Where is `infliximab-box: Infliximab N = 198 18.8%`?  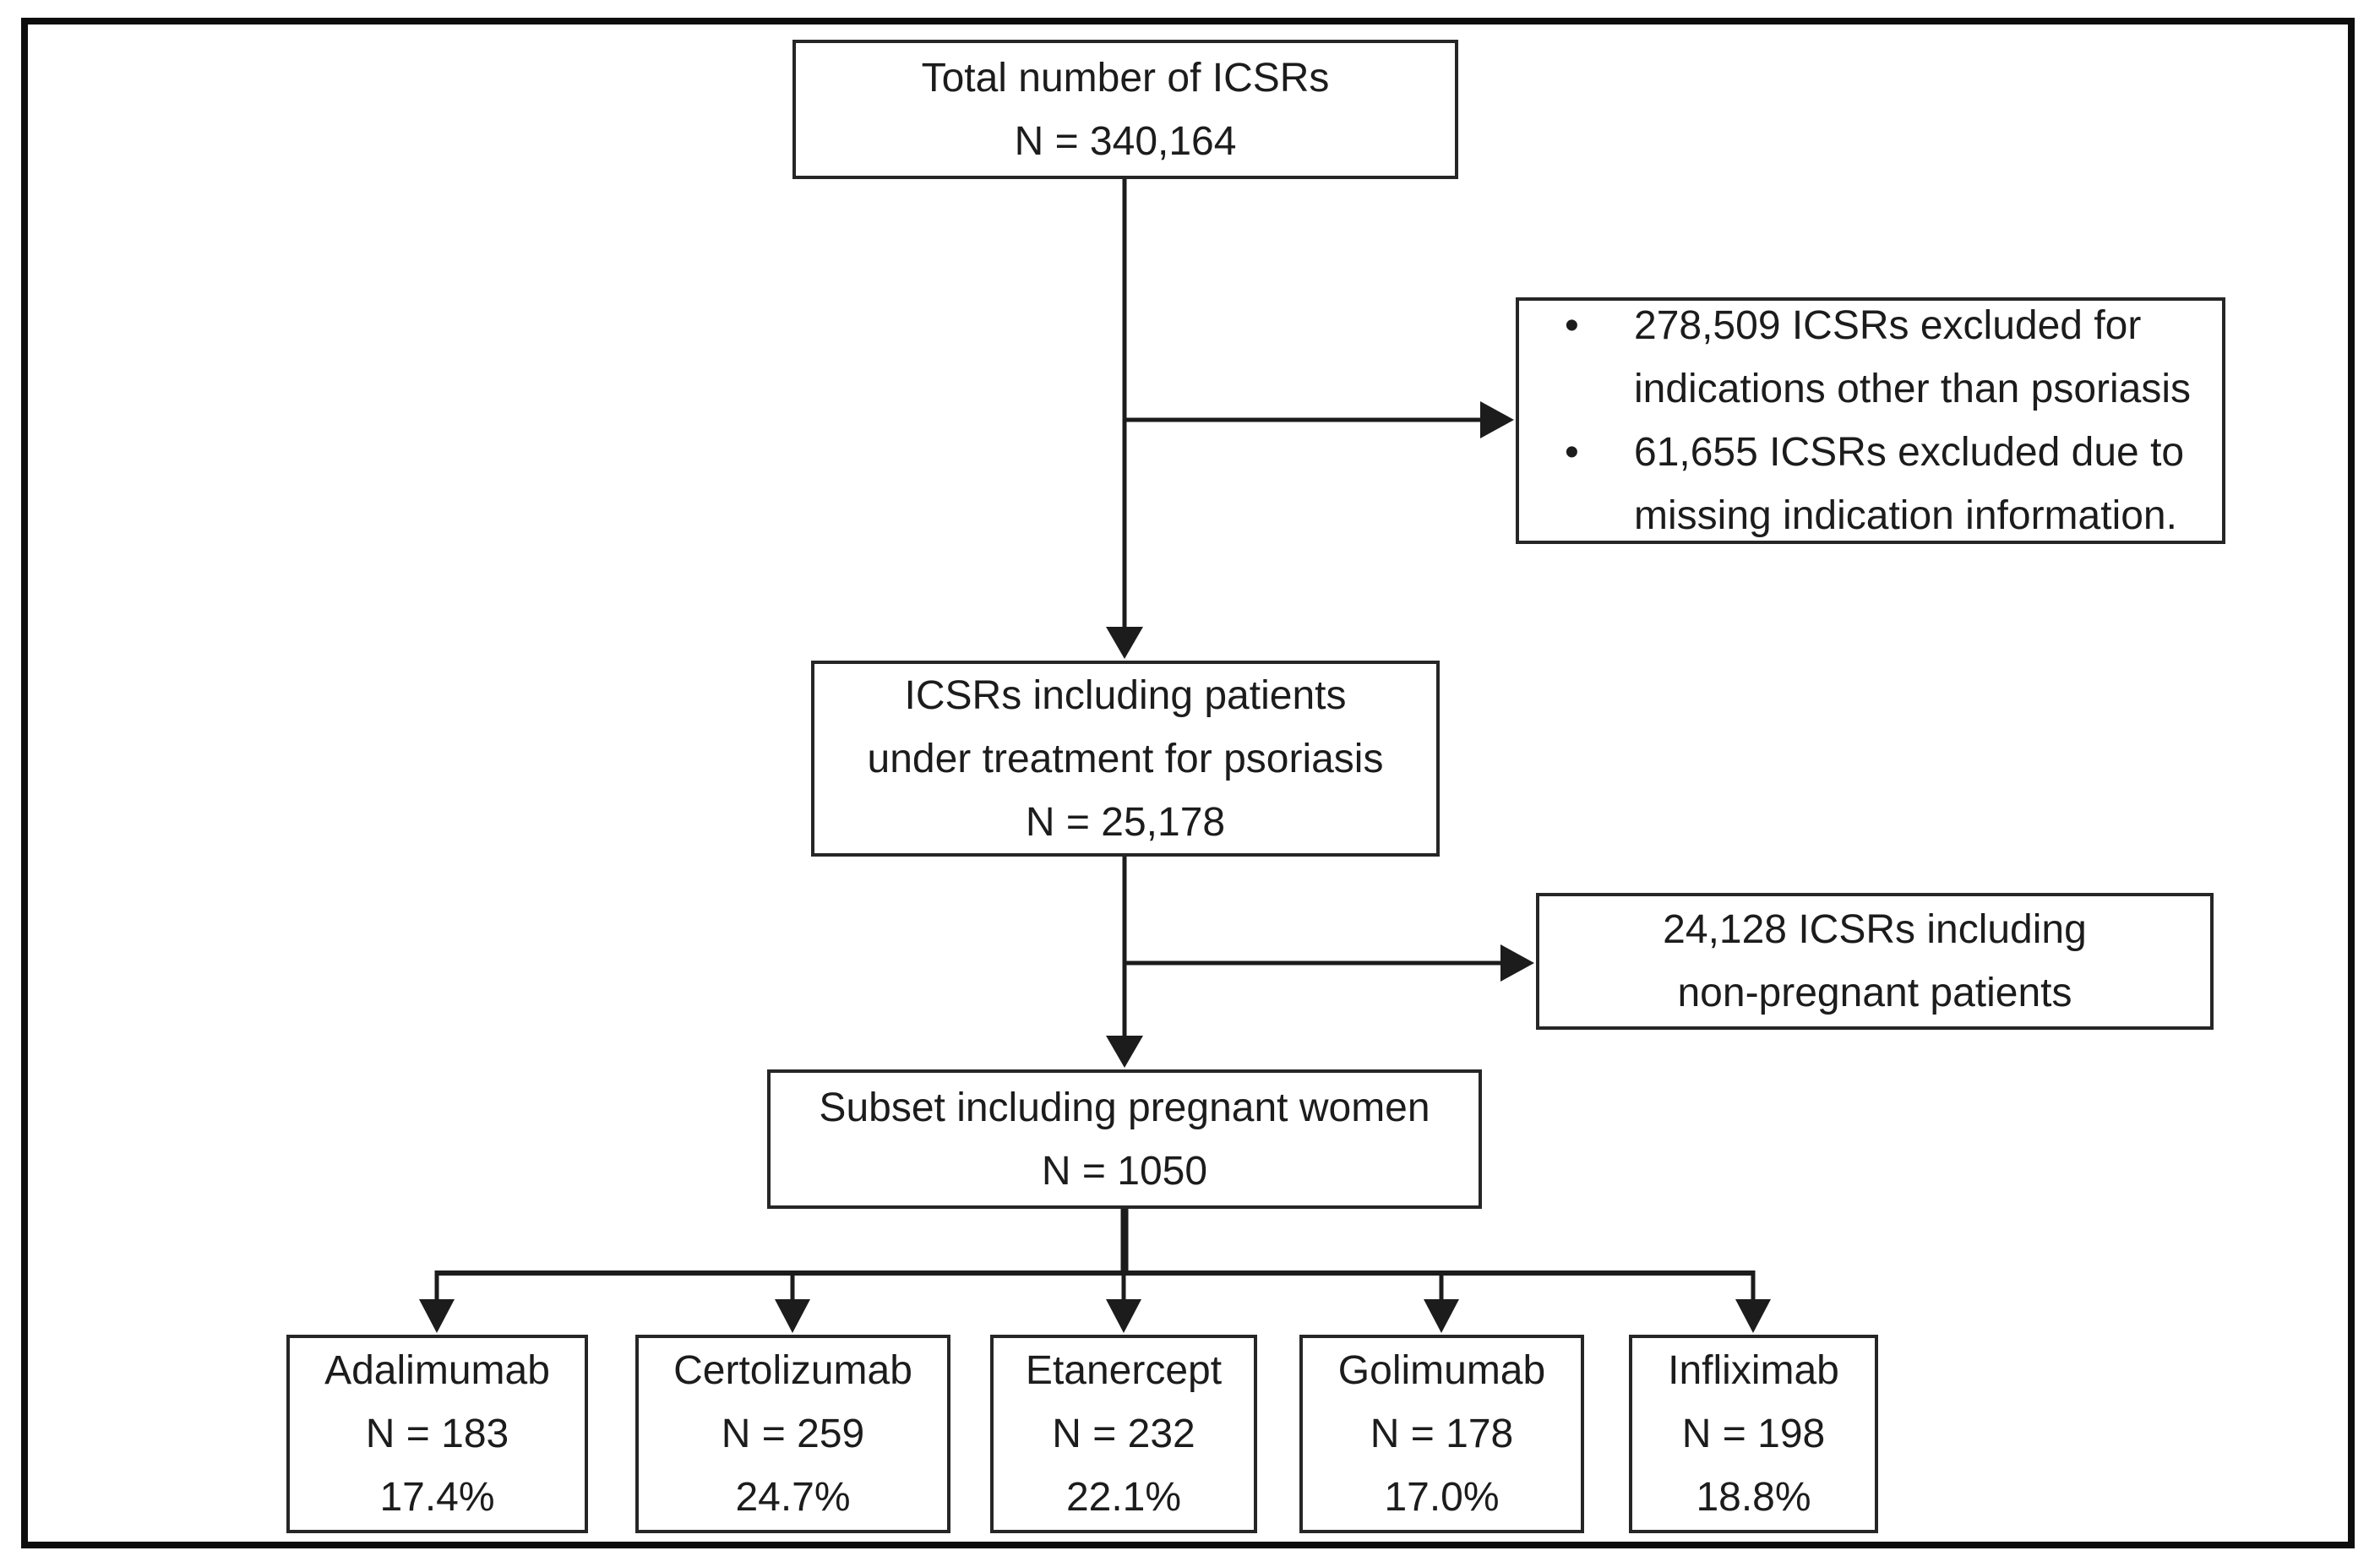 infliximab-box: Infliximab N = 198 18.8% is located at coordinates (1753, 1434).